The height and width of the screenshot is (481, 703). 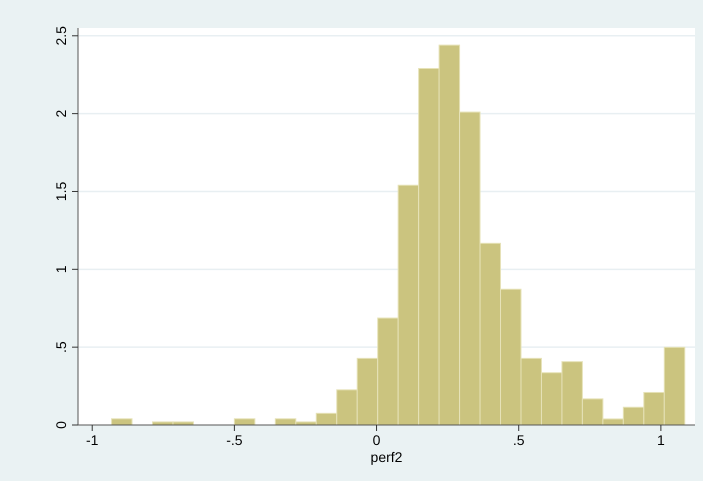 What do you see at coordinates (61, 192) in the screenshot?
I see `y-tick-label: 1.5` at bounding box center [61, 192].